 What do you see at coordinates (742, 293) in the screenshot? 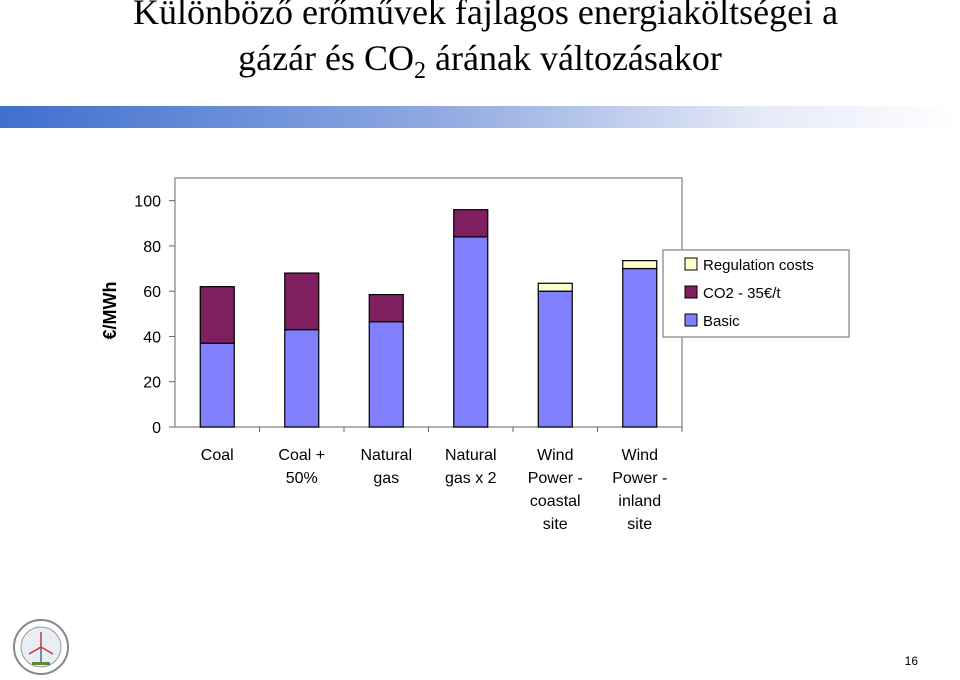
I see `legend-label: CO2 - 35€/t` at bounding box center [742, 293].